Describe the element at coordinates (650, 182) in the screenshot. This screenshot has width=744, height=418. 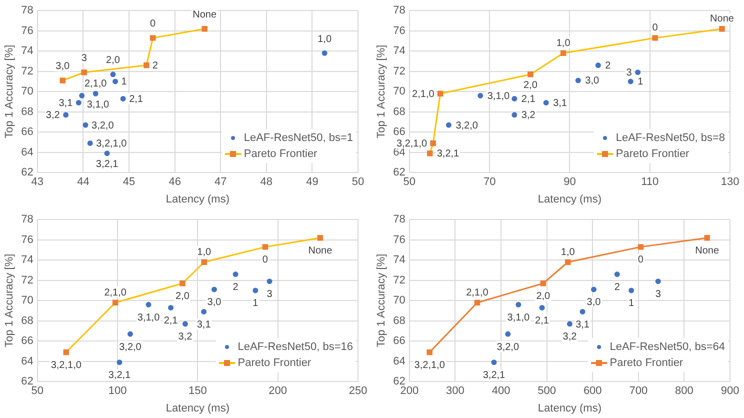
I see `x-tick-label: 110` at that location.